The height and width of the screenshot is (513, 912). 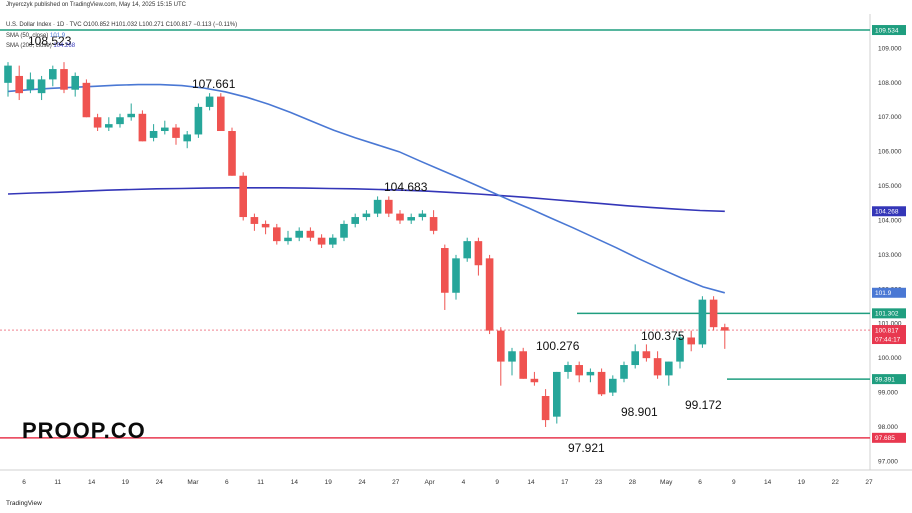 I want to click on y-tick-label: 103.000, so click(x=890, y=255).